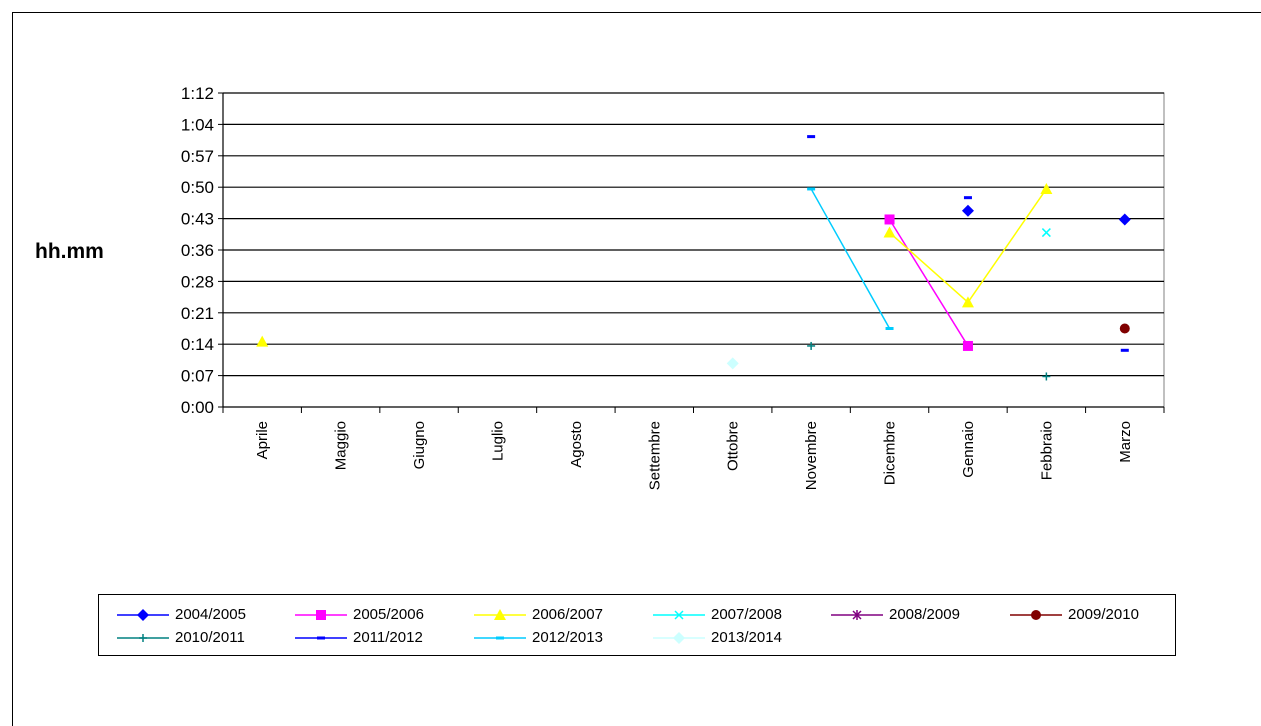  Describe the element at coordinates (197, 219) in the screenshot. I see `y-tick-label: 0:43` at that location.